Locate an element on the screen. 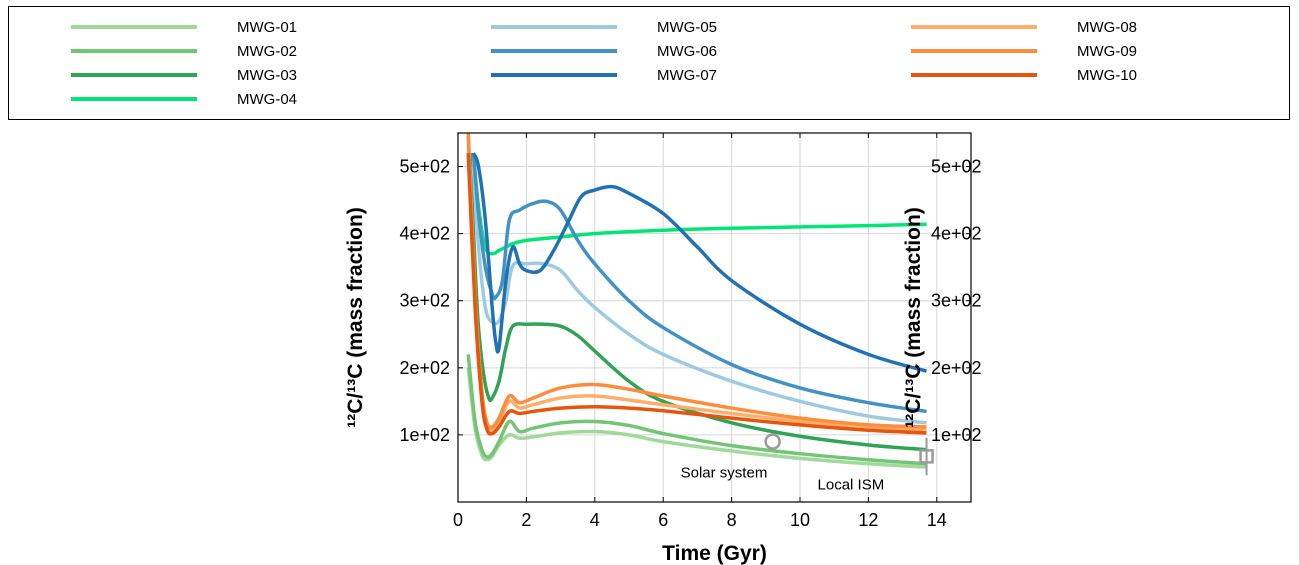  x-tick-label: 2 is located at coordinates (526, 520).